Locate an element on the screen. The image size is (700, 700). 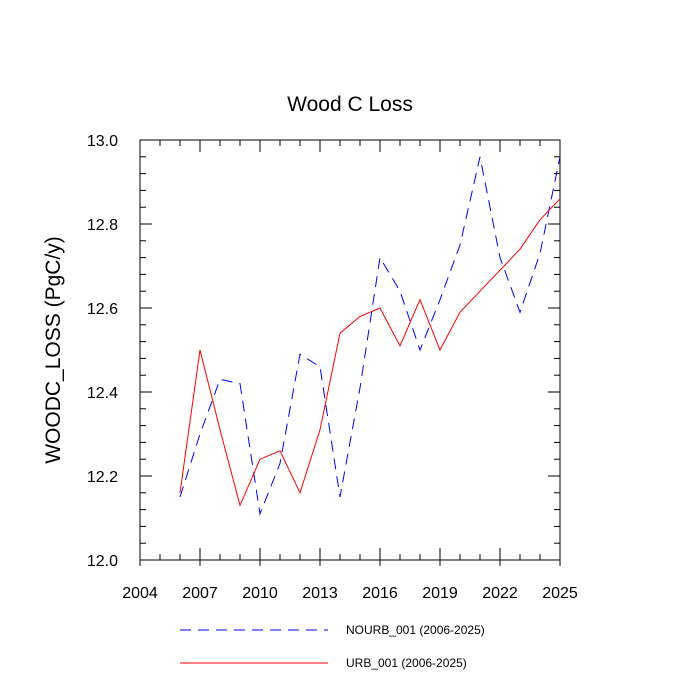
legend-label-2: URB_001 (2006-2025) is located at coordinates (406, 663).